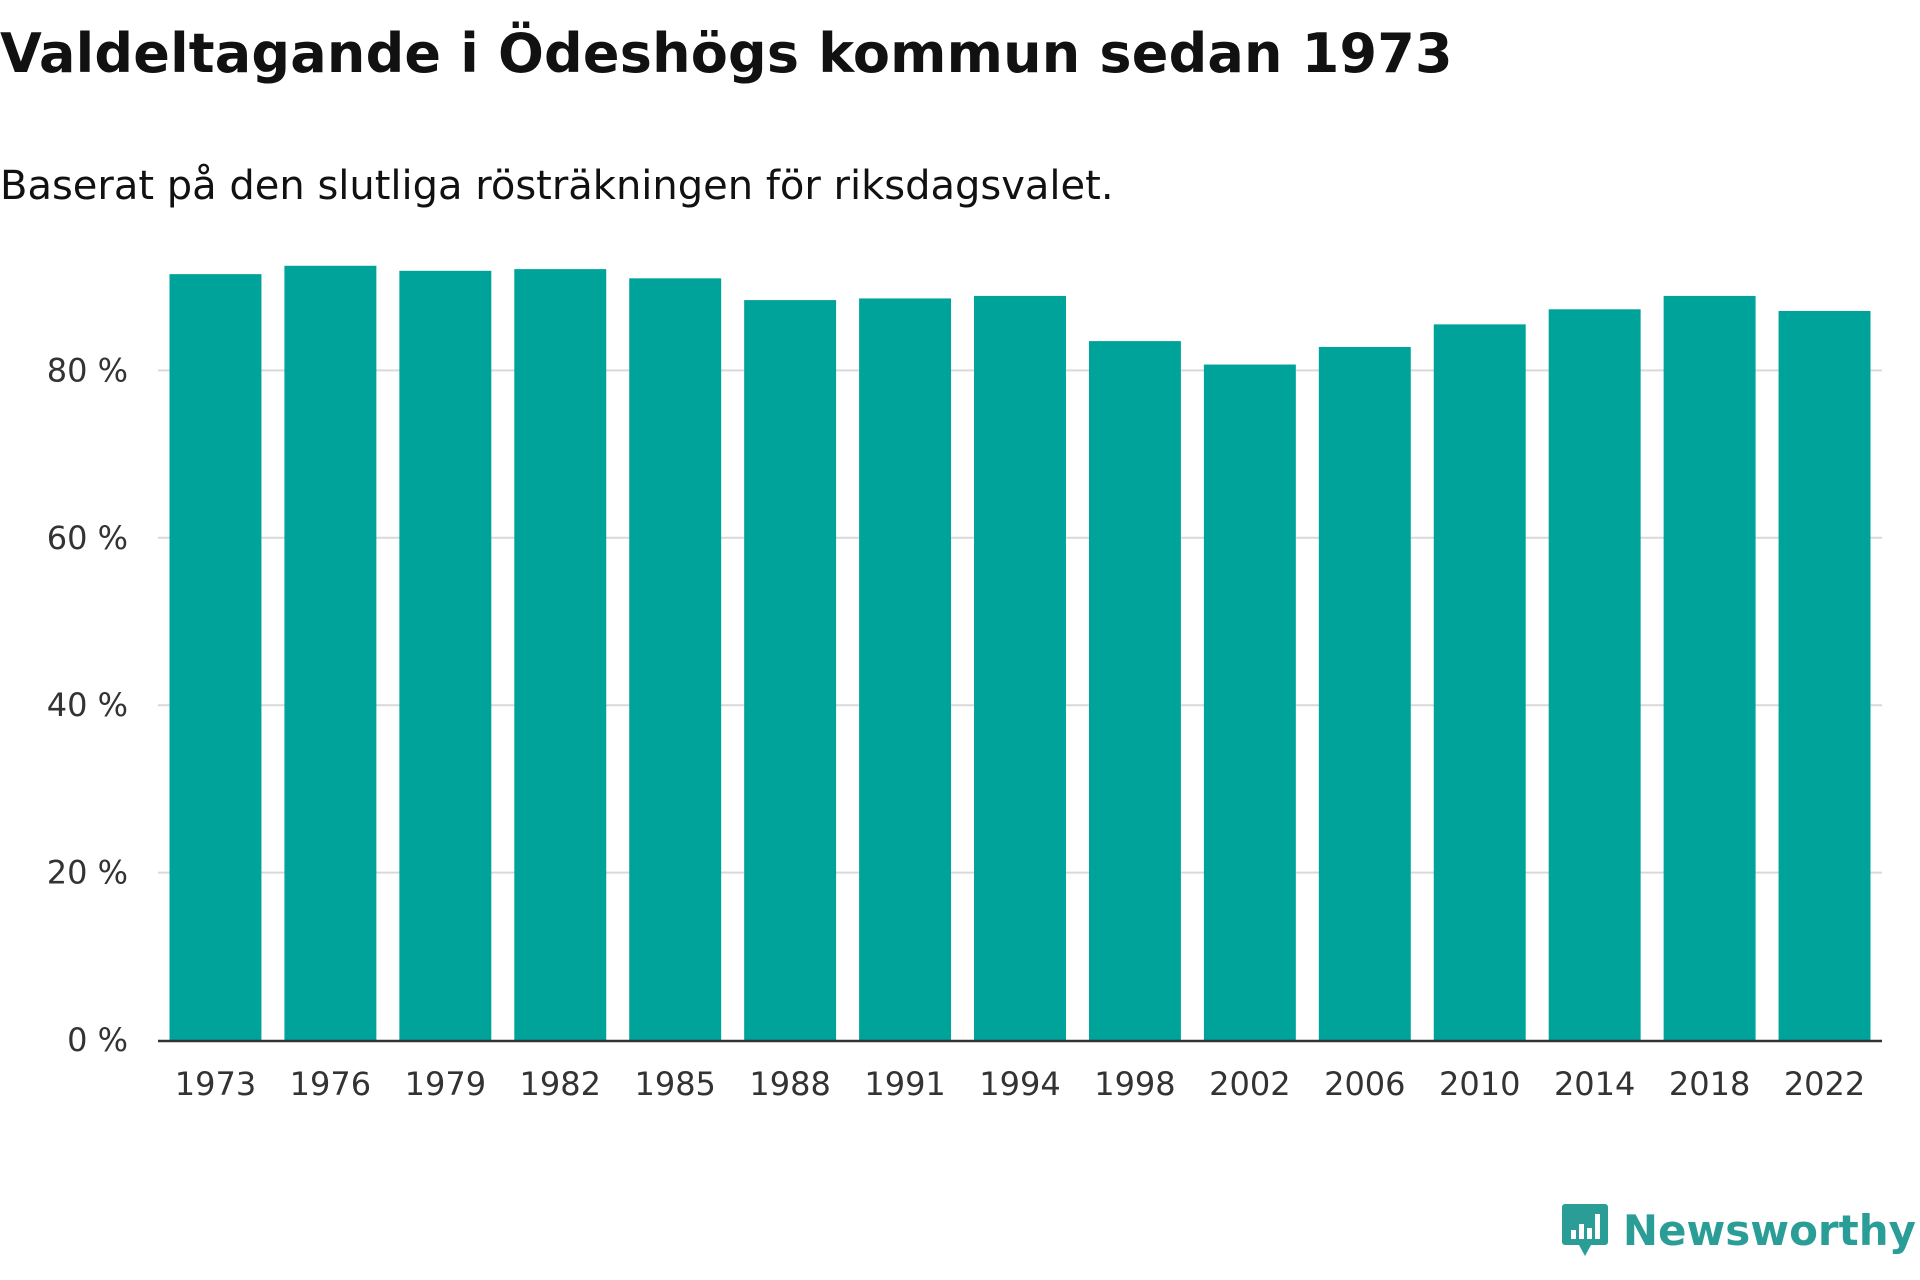  I want to click on y-tick-label: 40 %, so click(87, 705).